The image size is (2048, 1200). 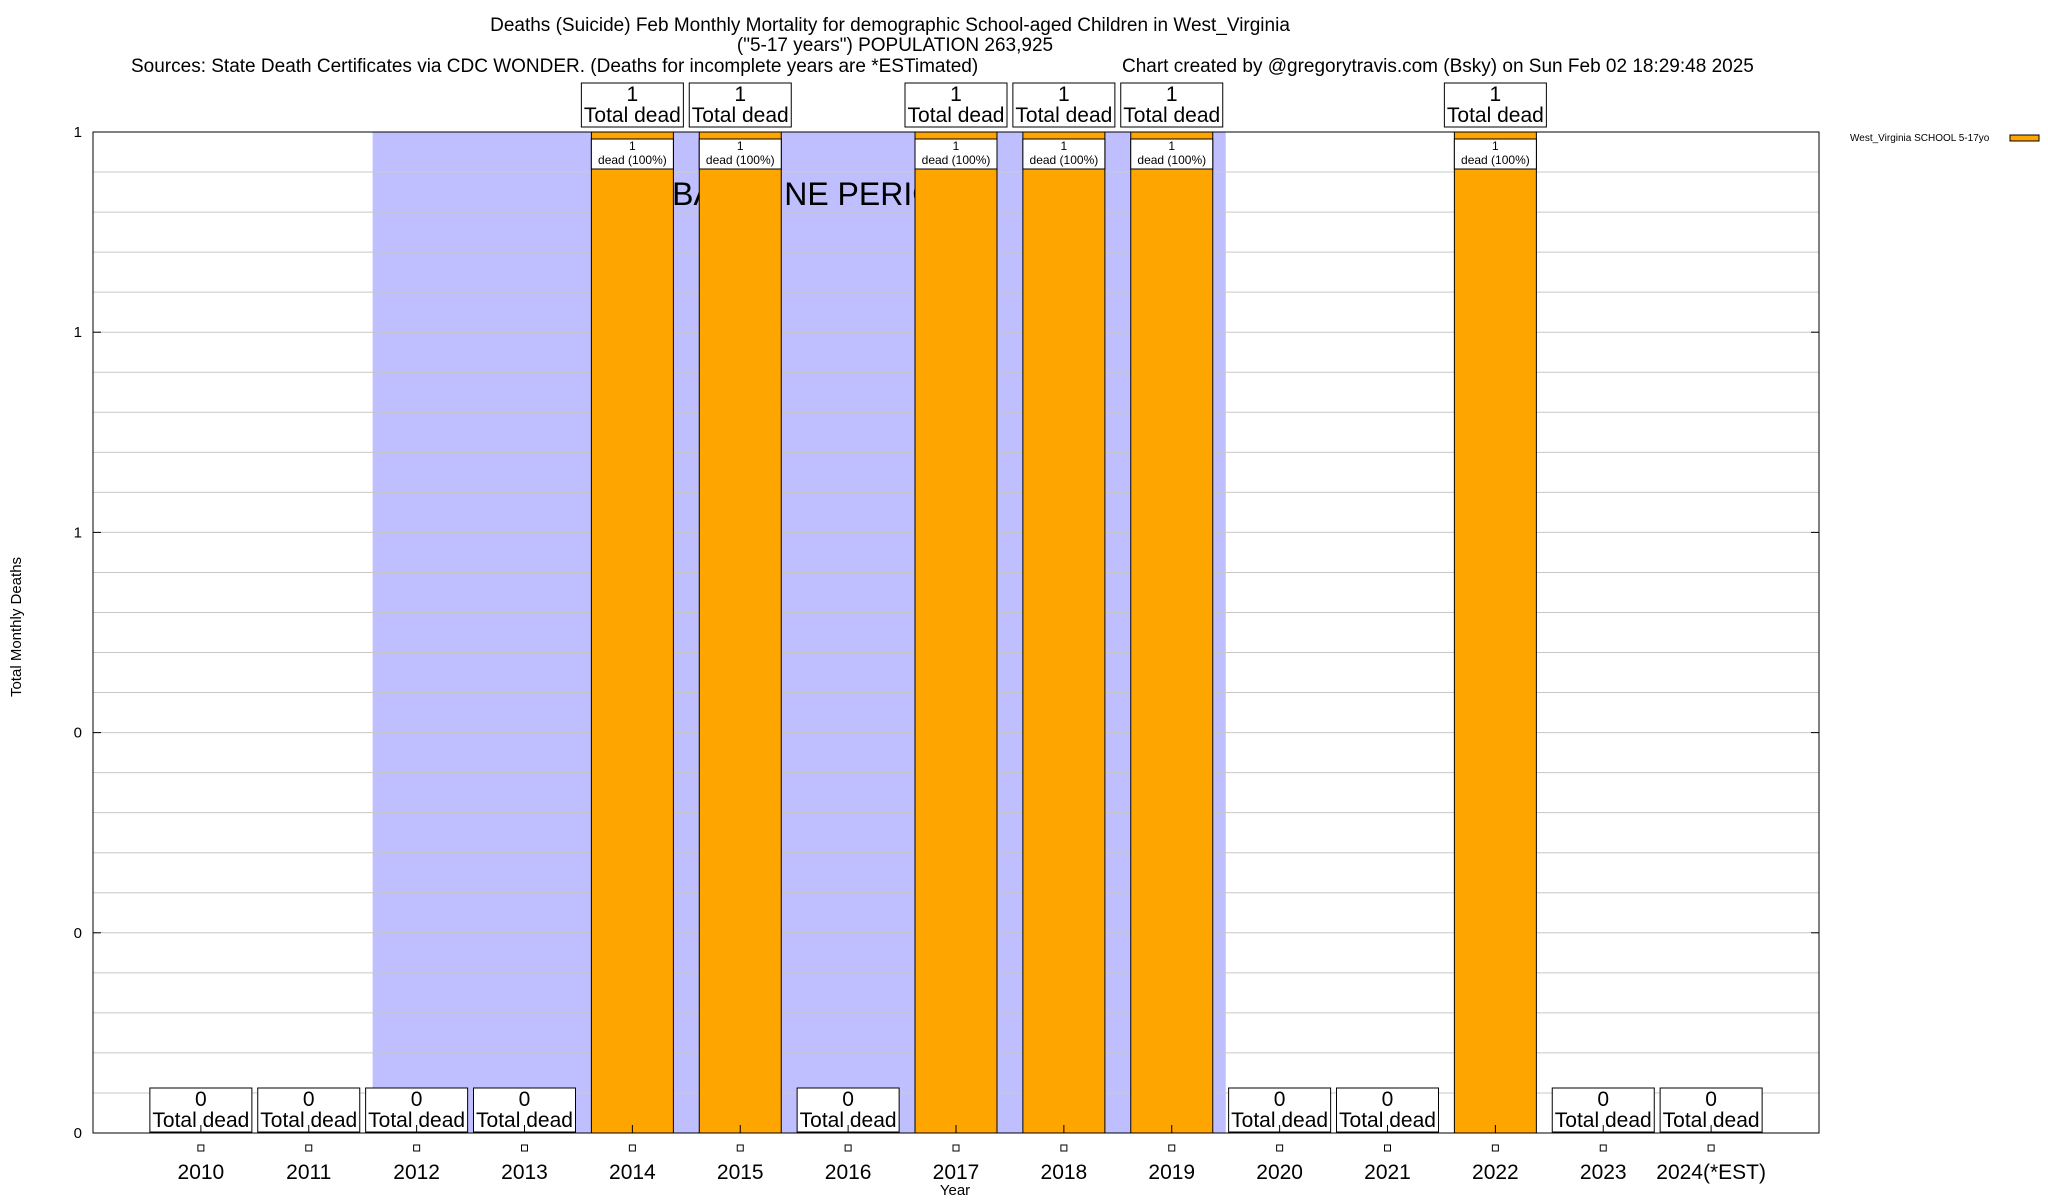 I want to click on x-tick-label: 2010, so click(x=201, y=1172).